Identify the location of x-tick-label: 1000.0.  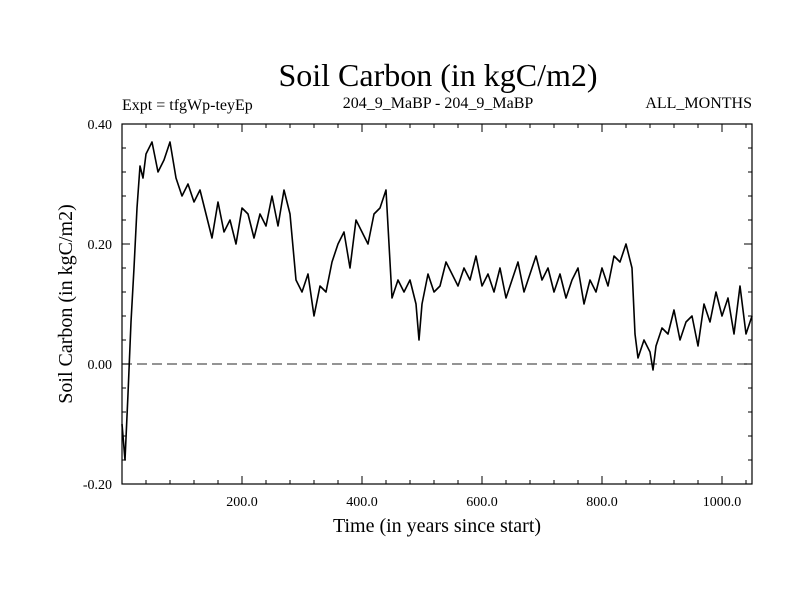
(722, 502).